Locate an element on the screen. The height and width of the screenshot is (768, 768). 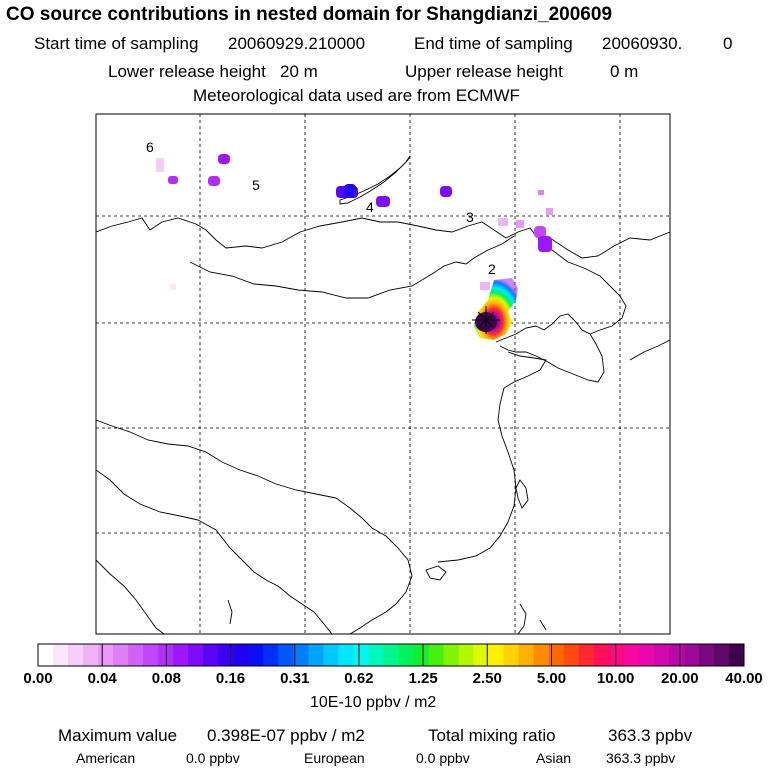
receptor-marker is located at coordinates (486, 320).